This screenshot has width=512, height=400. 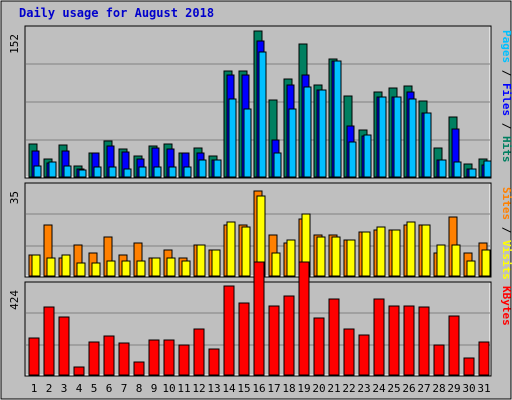 I want to click on x-tick-label-day-28: 28, so click(x=438, y=388).